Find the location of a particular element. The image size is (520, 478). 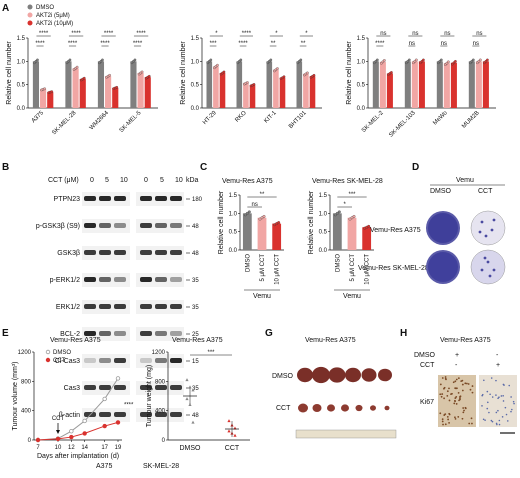

y-label-e: Tumour volume (mm³) is located at coordinates (15, 396).